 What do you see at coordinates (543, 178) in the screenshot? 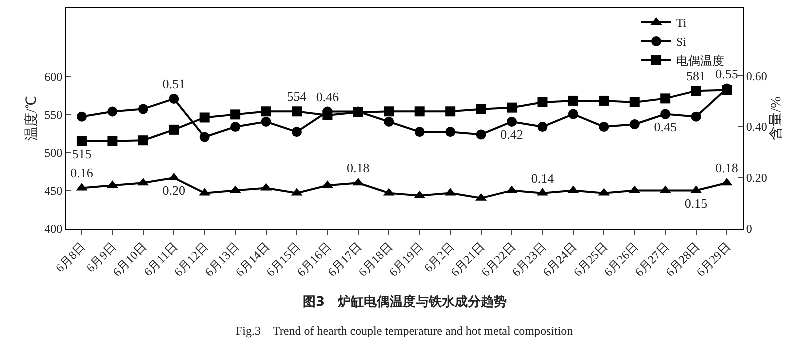
I see `data-label: 0.14` at bounding box center [543, 178].